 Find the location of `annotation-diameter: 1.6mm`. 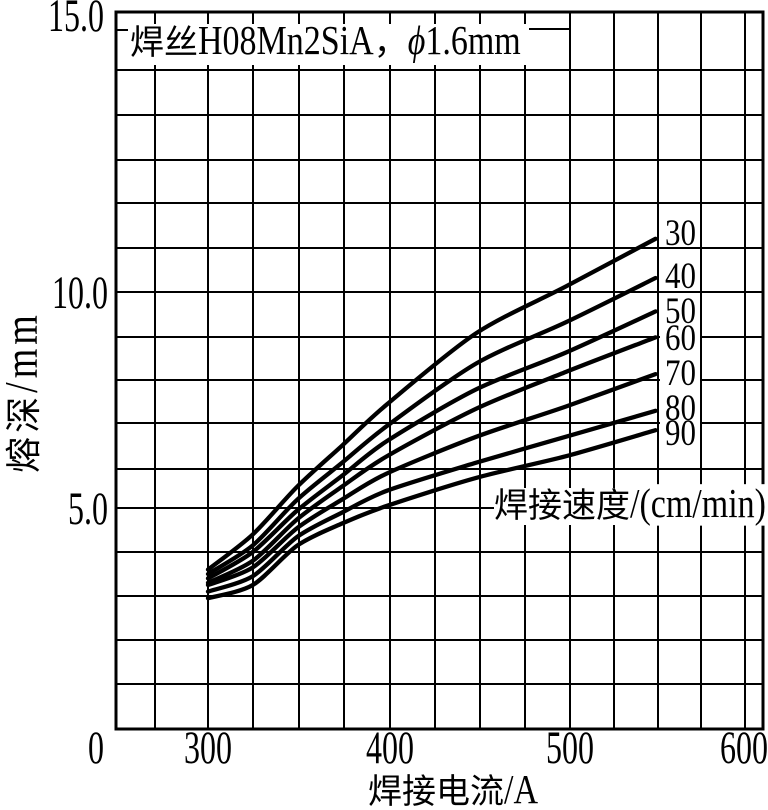

annotation-diameter: 1.6mm is located at coordinates (473, 41).